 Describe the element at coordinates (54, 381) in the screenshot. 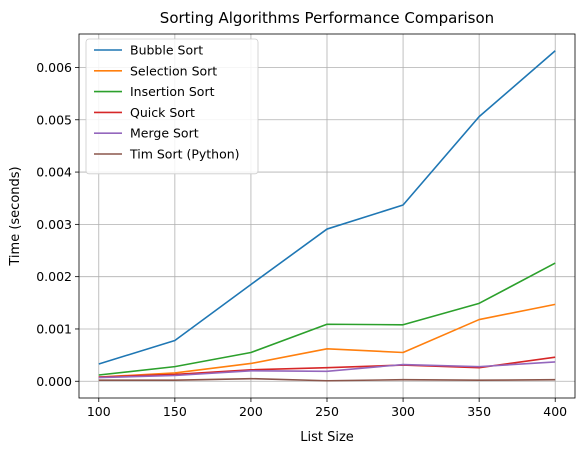

I see `y-tick-label: 0.000` at that location.